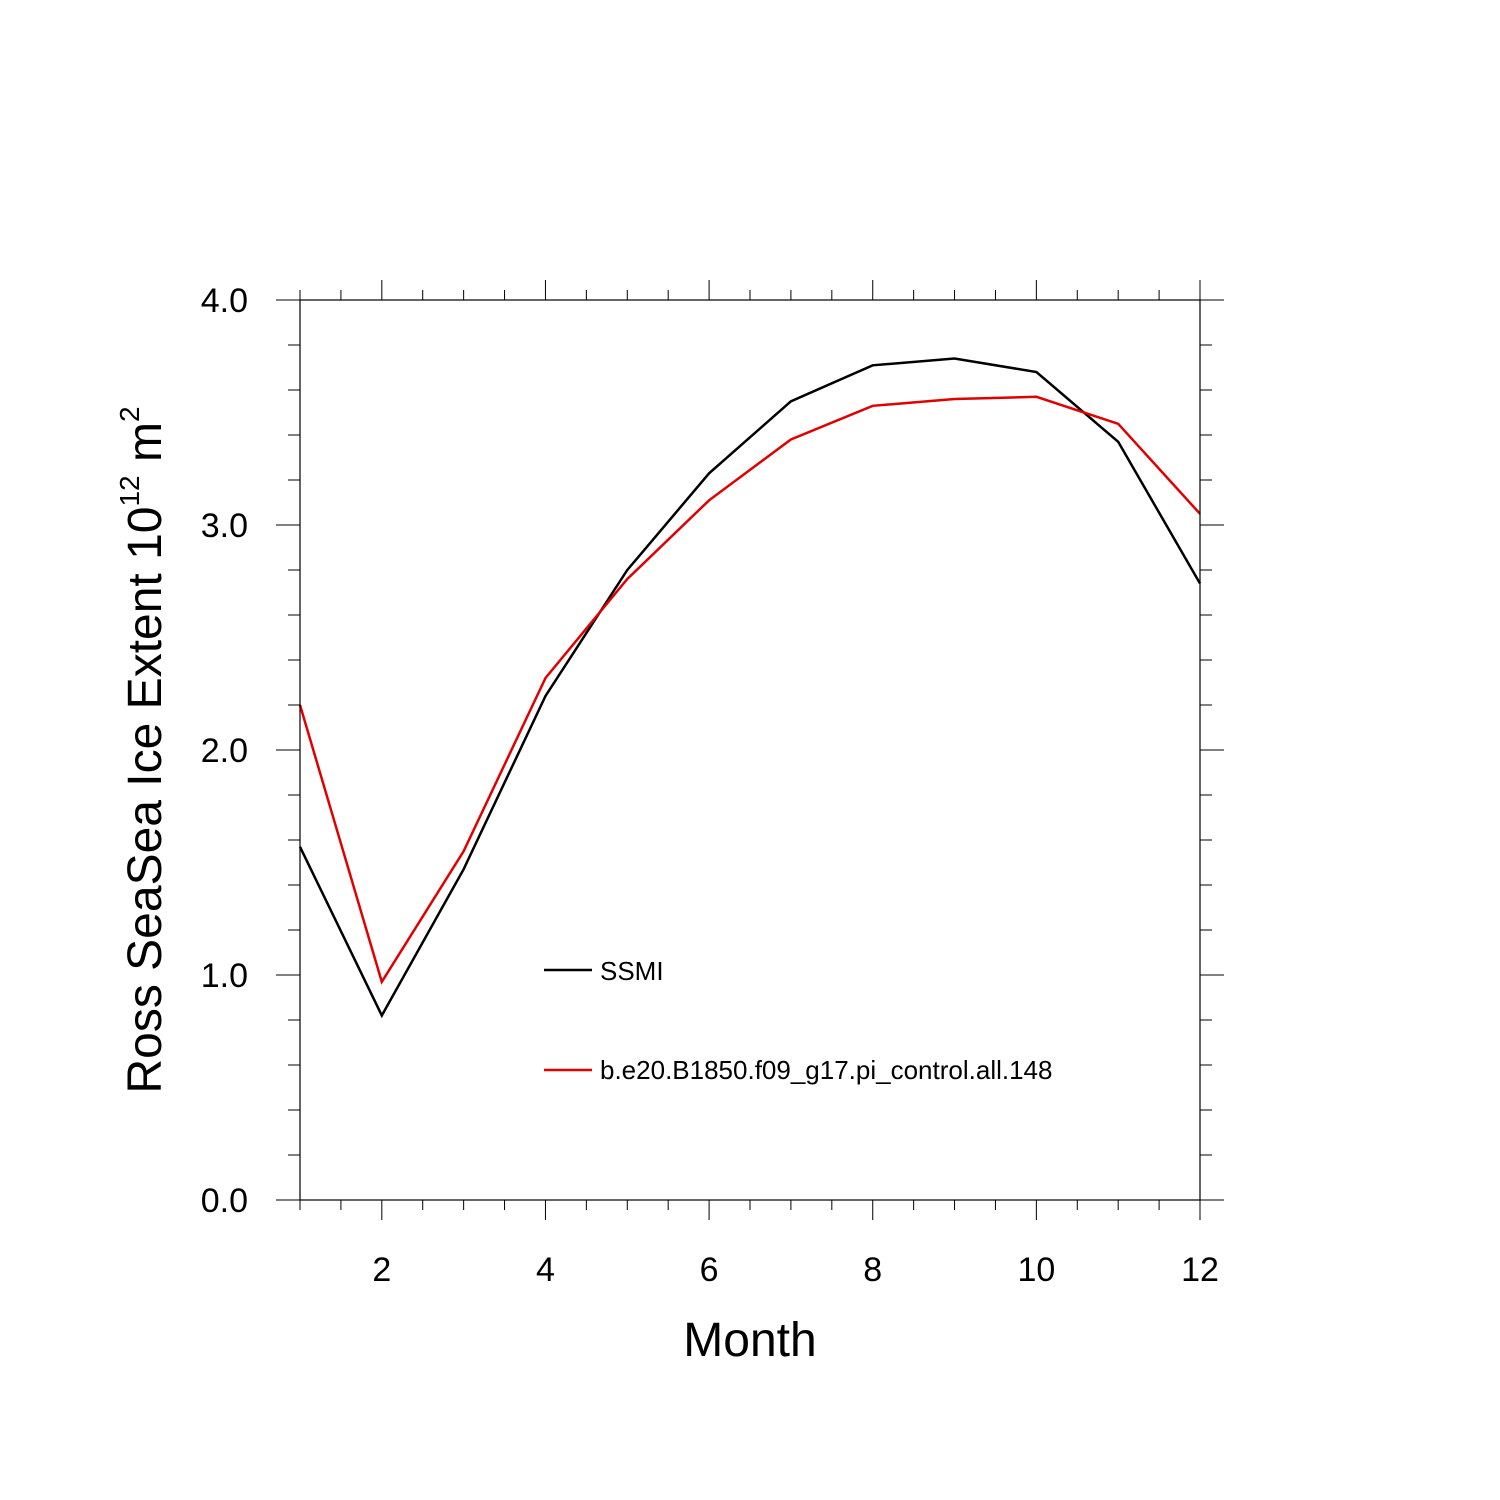  Describe the element at coordinates (709, 1270) in the screenshot. I see `x-tick-label: 6` at that location.